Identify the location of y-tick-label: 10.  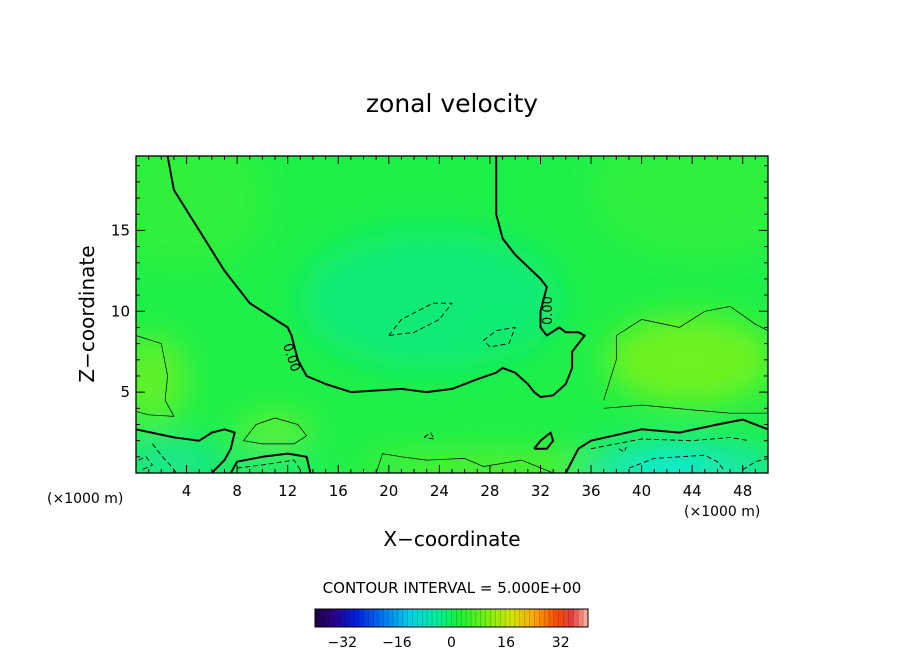
(120, 311).